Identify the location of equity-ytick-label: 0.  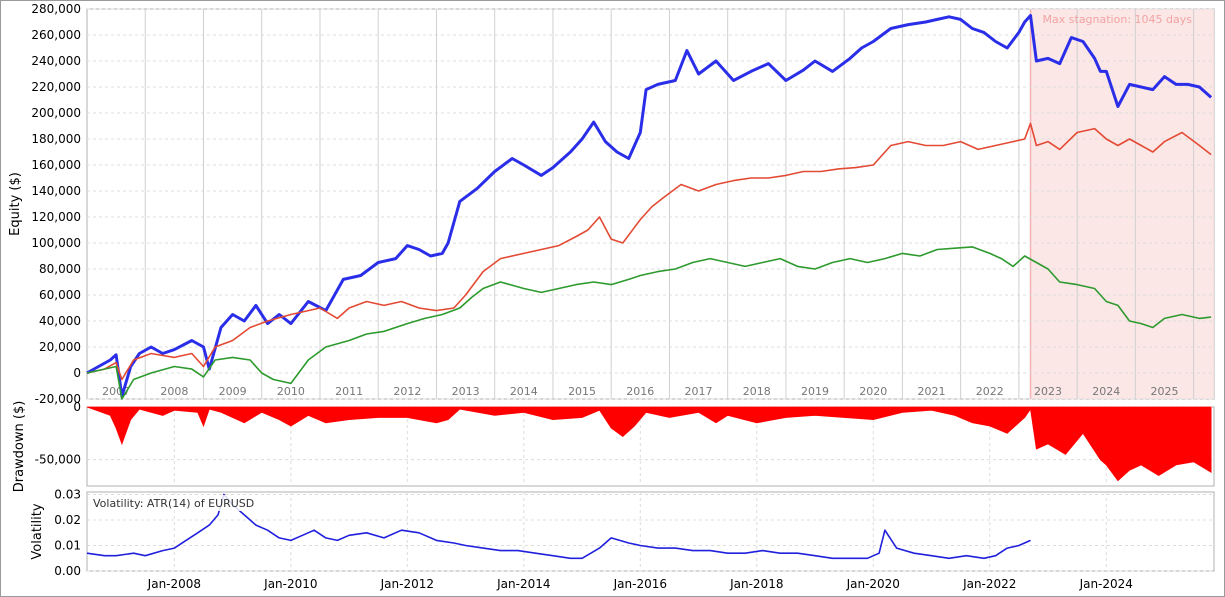
(77, 373).